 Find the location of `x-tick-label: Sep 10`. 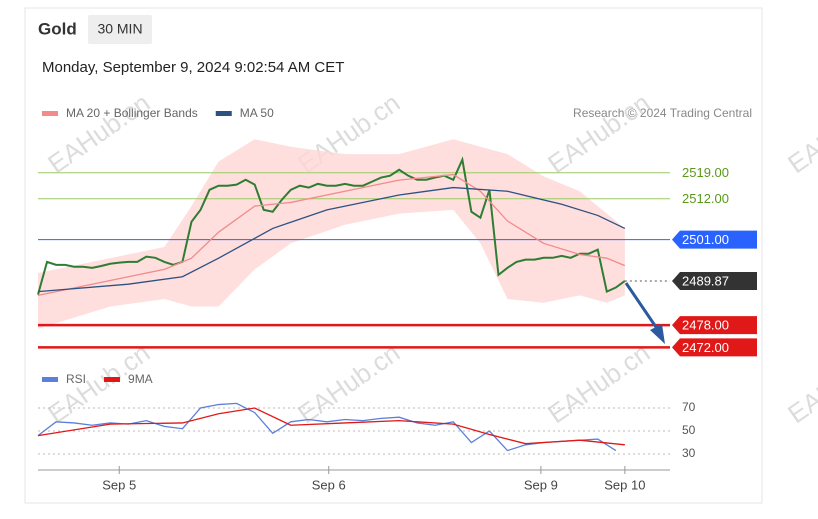

x-tick-label: Sep 10 is located at coordinates (624, 484).